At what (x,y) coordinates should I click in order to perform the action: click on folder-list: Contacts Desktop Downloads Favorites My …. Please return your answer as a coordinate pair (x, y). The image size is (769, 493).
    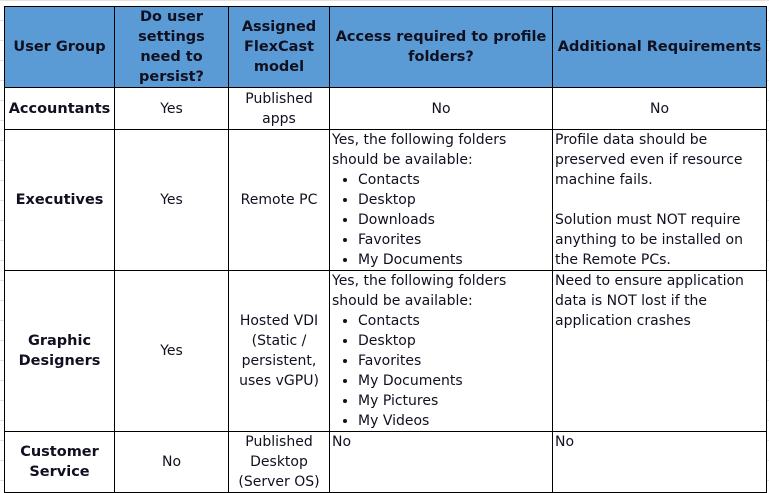
    Looking at the image, I should click on (441, 220).